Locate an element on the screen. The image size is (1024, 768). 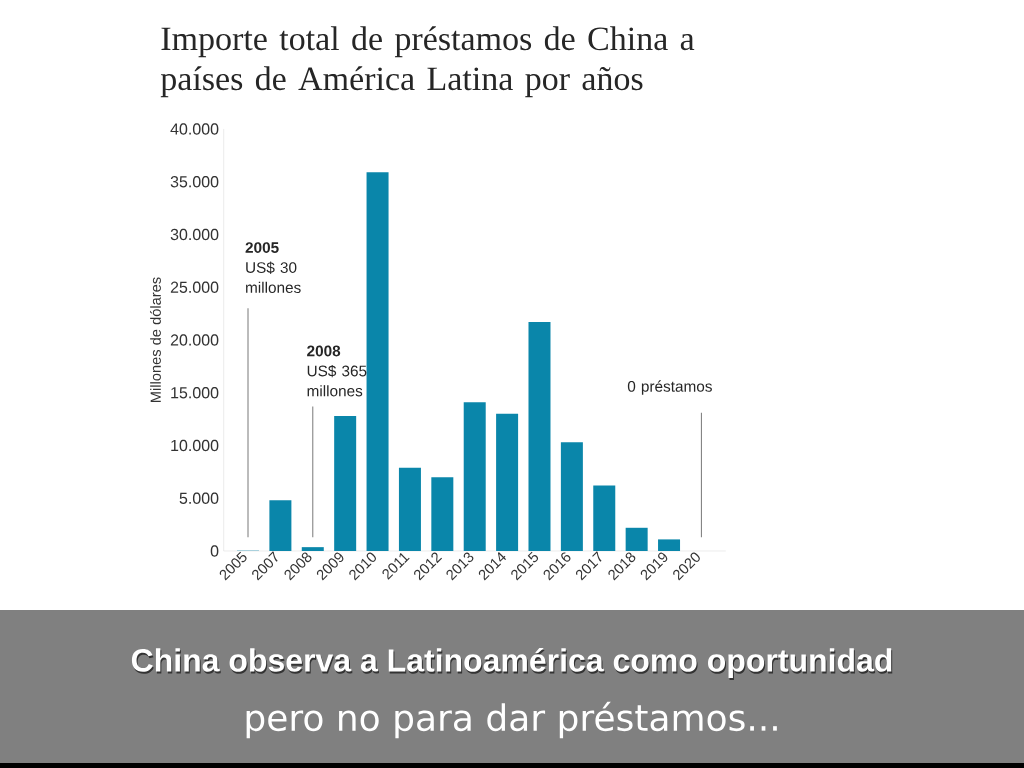
y-tick-label: 10.000 is located at coordinates (195, 445).